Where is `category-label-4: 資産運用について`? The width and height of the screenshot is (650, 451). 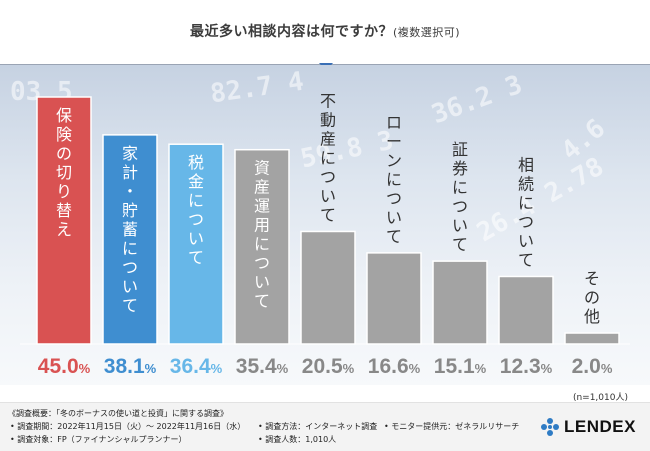 category-label-4: 資産運用について is located at coordinates (262, 235).